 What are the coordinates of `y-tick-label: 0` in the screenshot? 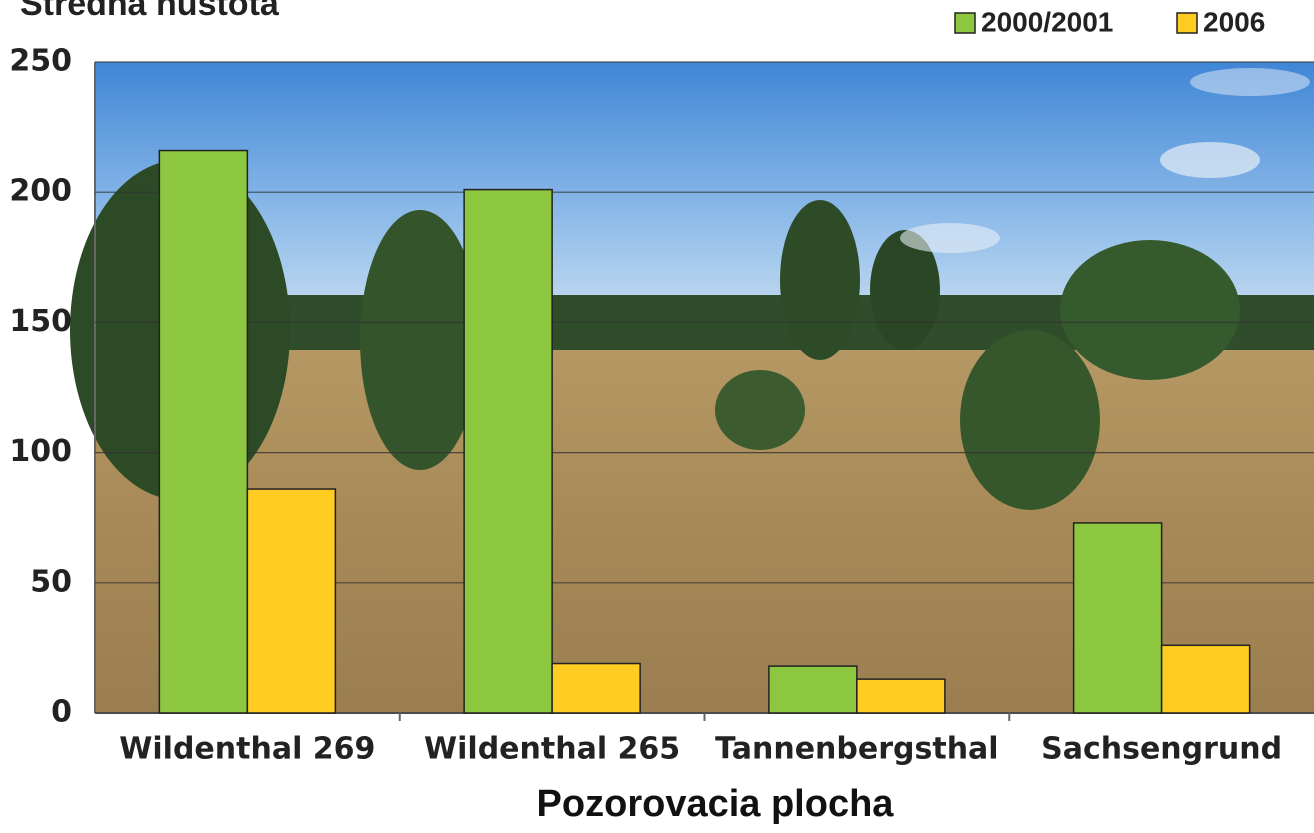 It's located at (61, 712).